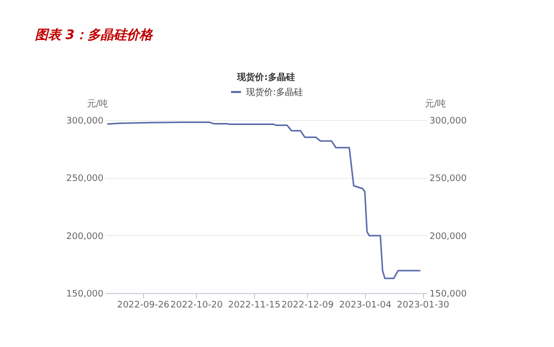 This screenshot has height=347, width=554. What do you see at coordinates (435, 104) in the screenshot?
I see `y2-axis-title: 元/吨` at bounding box center [435, 104].